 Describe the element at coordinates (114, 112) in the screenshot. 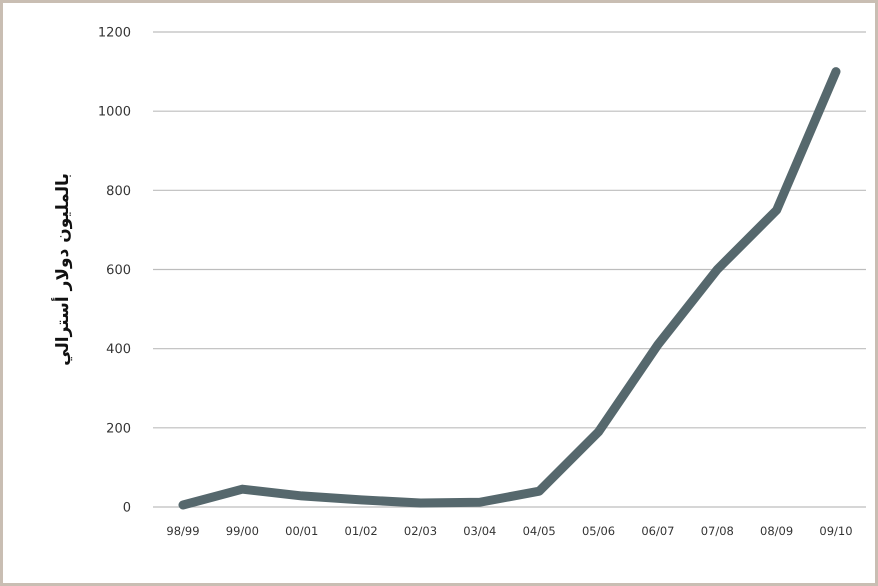

I see `y-tick-label: 1000` at that location.